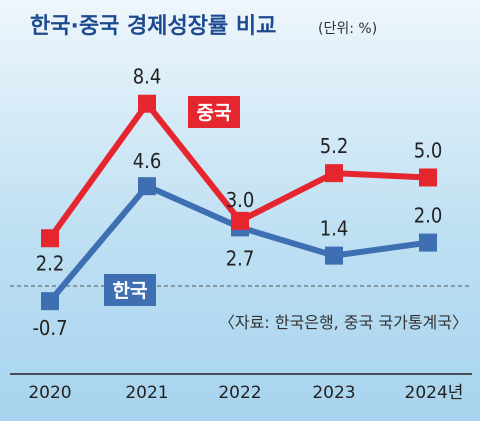  What do you see at coordinates (434, 393) in the screenshot?
I see `x-tick-2024: 2024년` at bounding box center [434, 393].